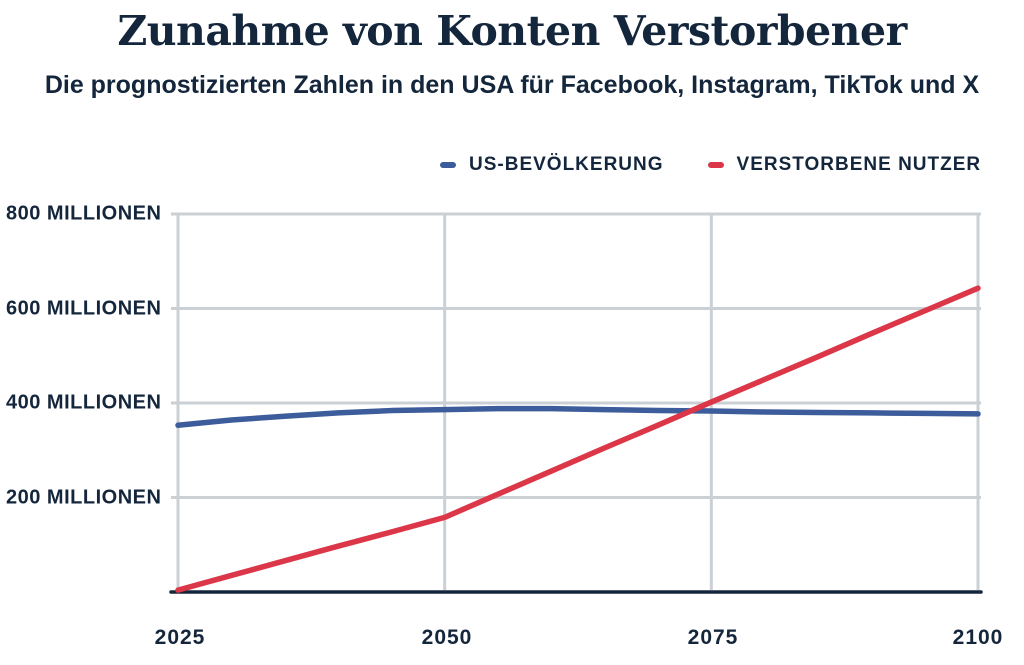 Image resolution: width=1024 pixels, height=665 pixels. Describe the element at coordinates (715, 165) in the screenshot. I see `deceased-users-swatch-icon` at that location.